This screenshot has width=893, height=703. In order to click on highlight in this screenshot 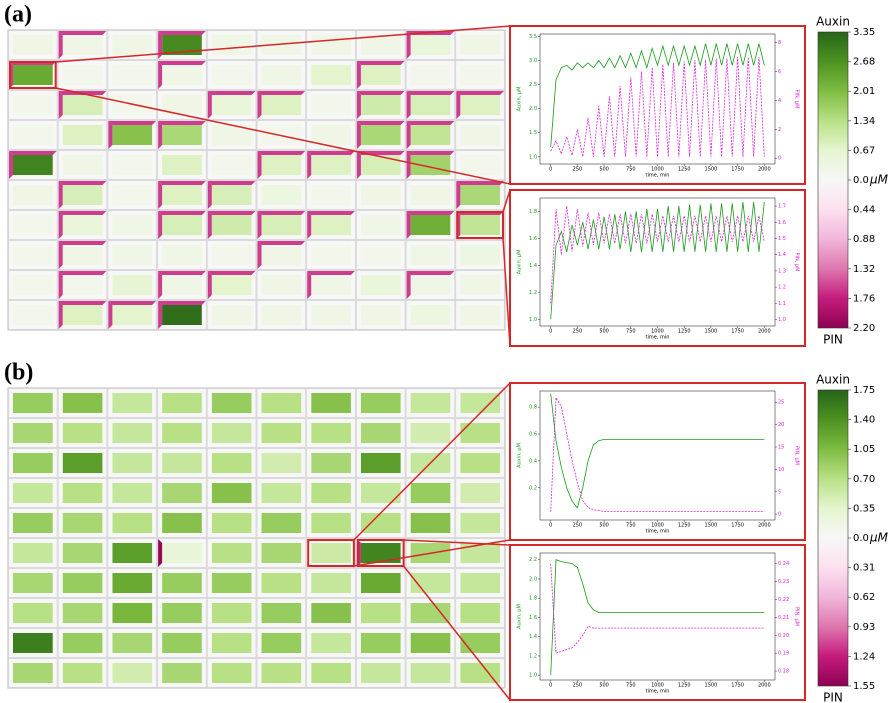, I will do `click(331, 553)`.